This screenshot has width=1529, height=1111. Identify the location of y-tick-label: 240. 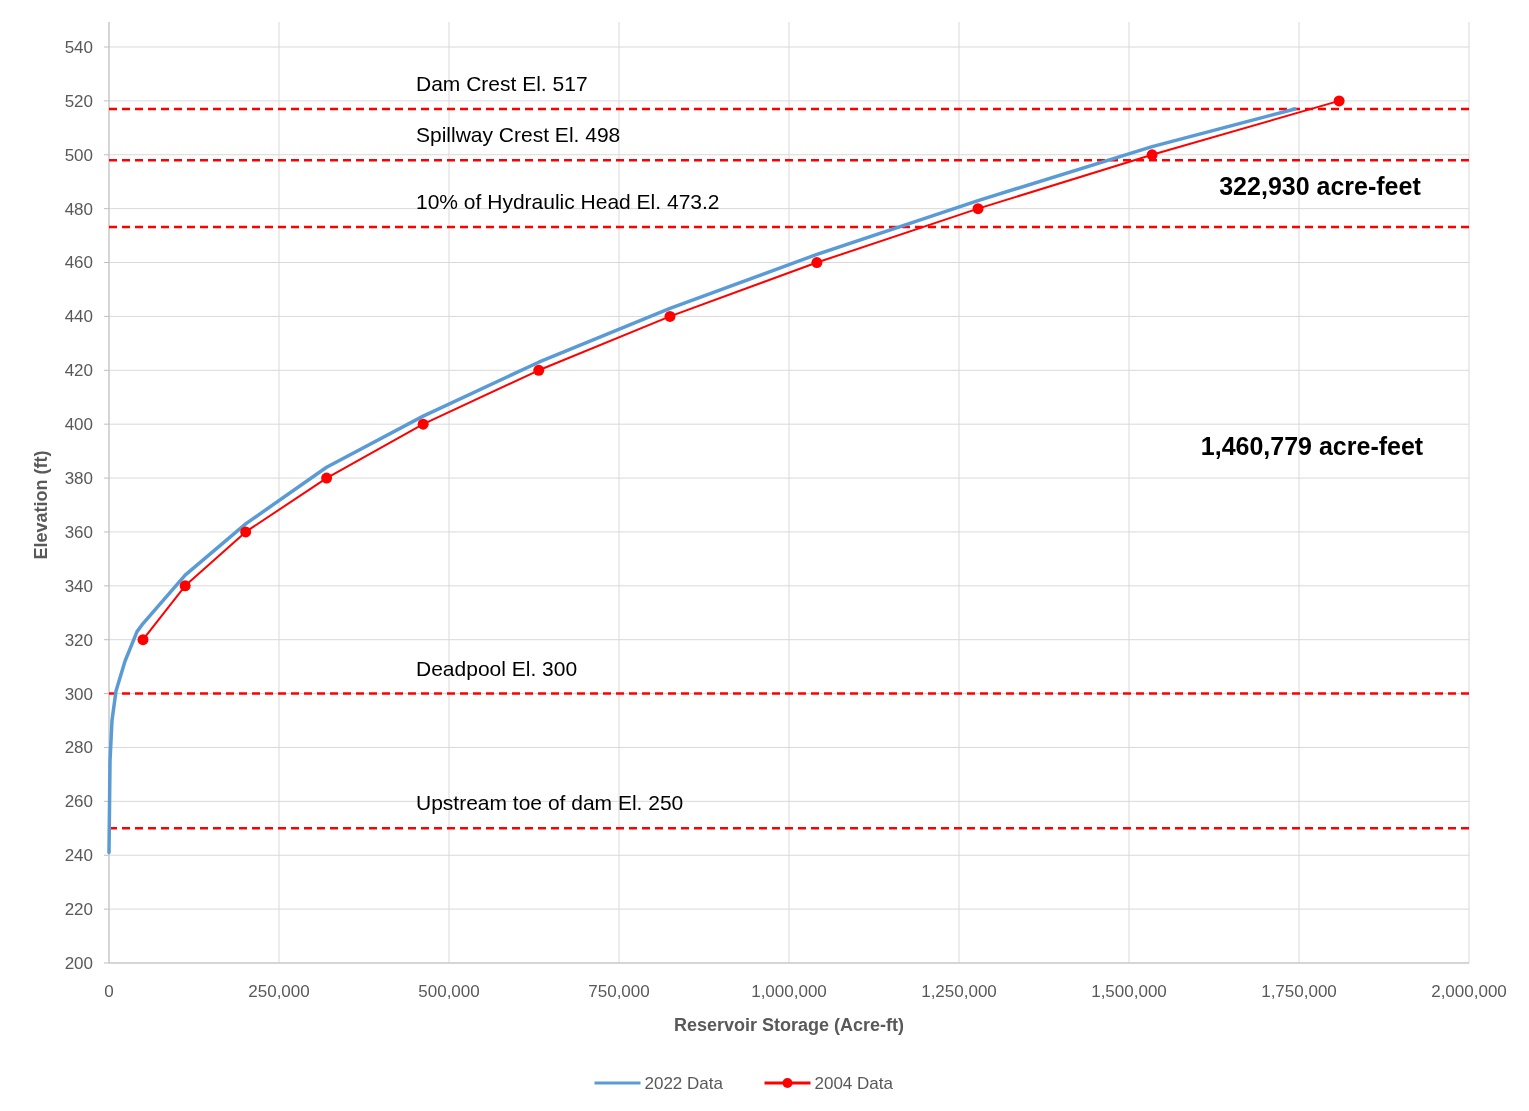
(78, 856).